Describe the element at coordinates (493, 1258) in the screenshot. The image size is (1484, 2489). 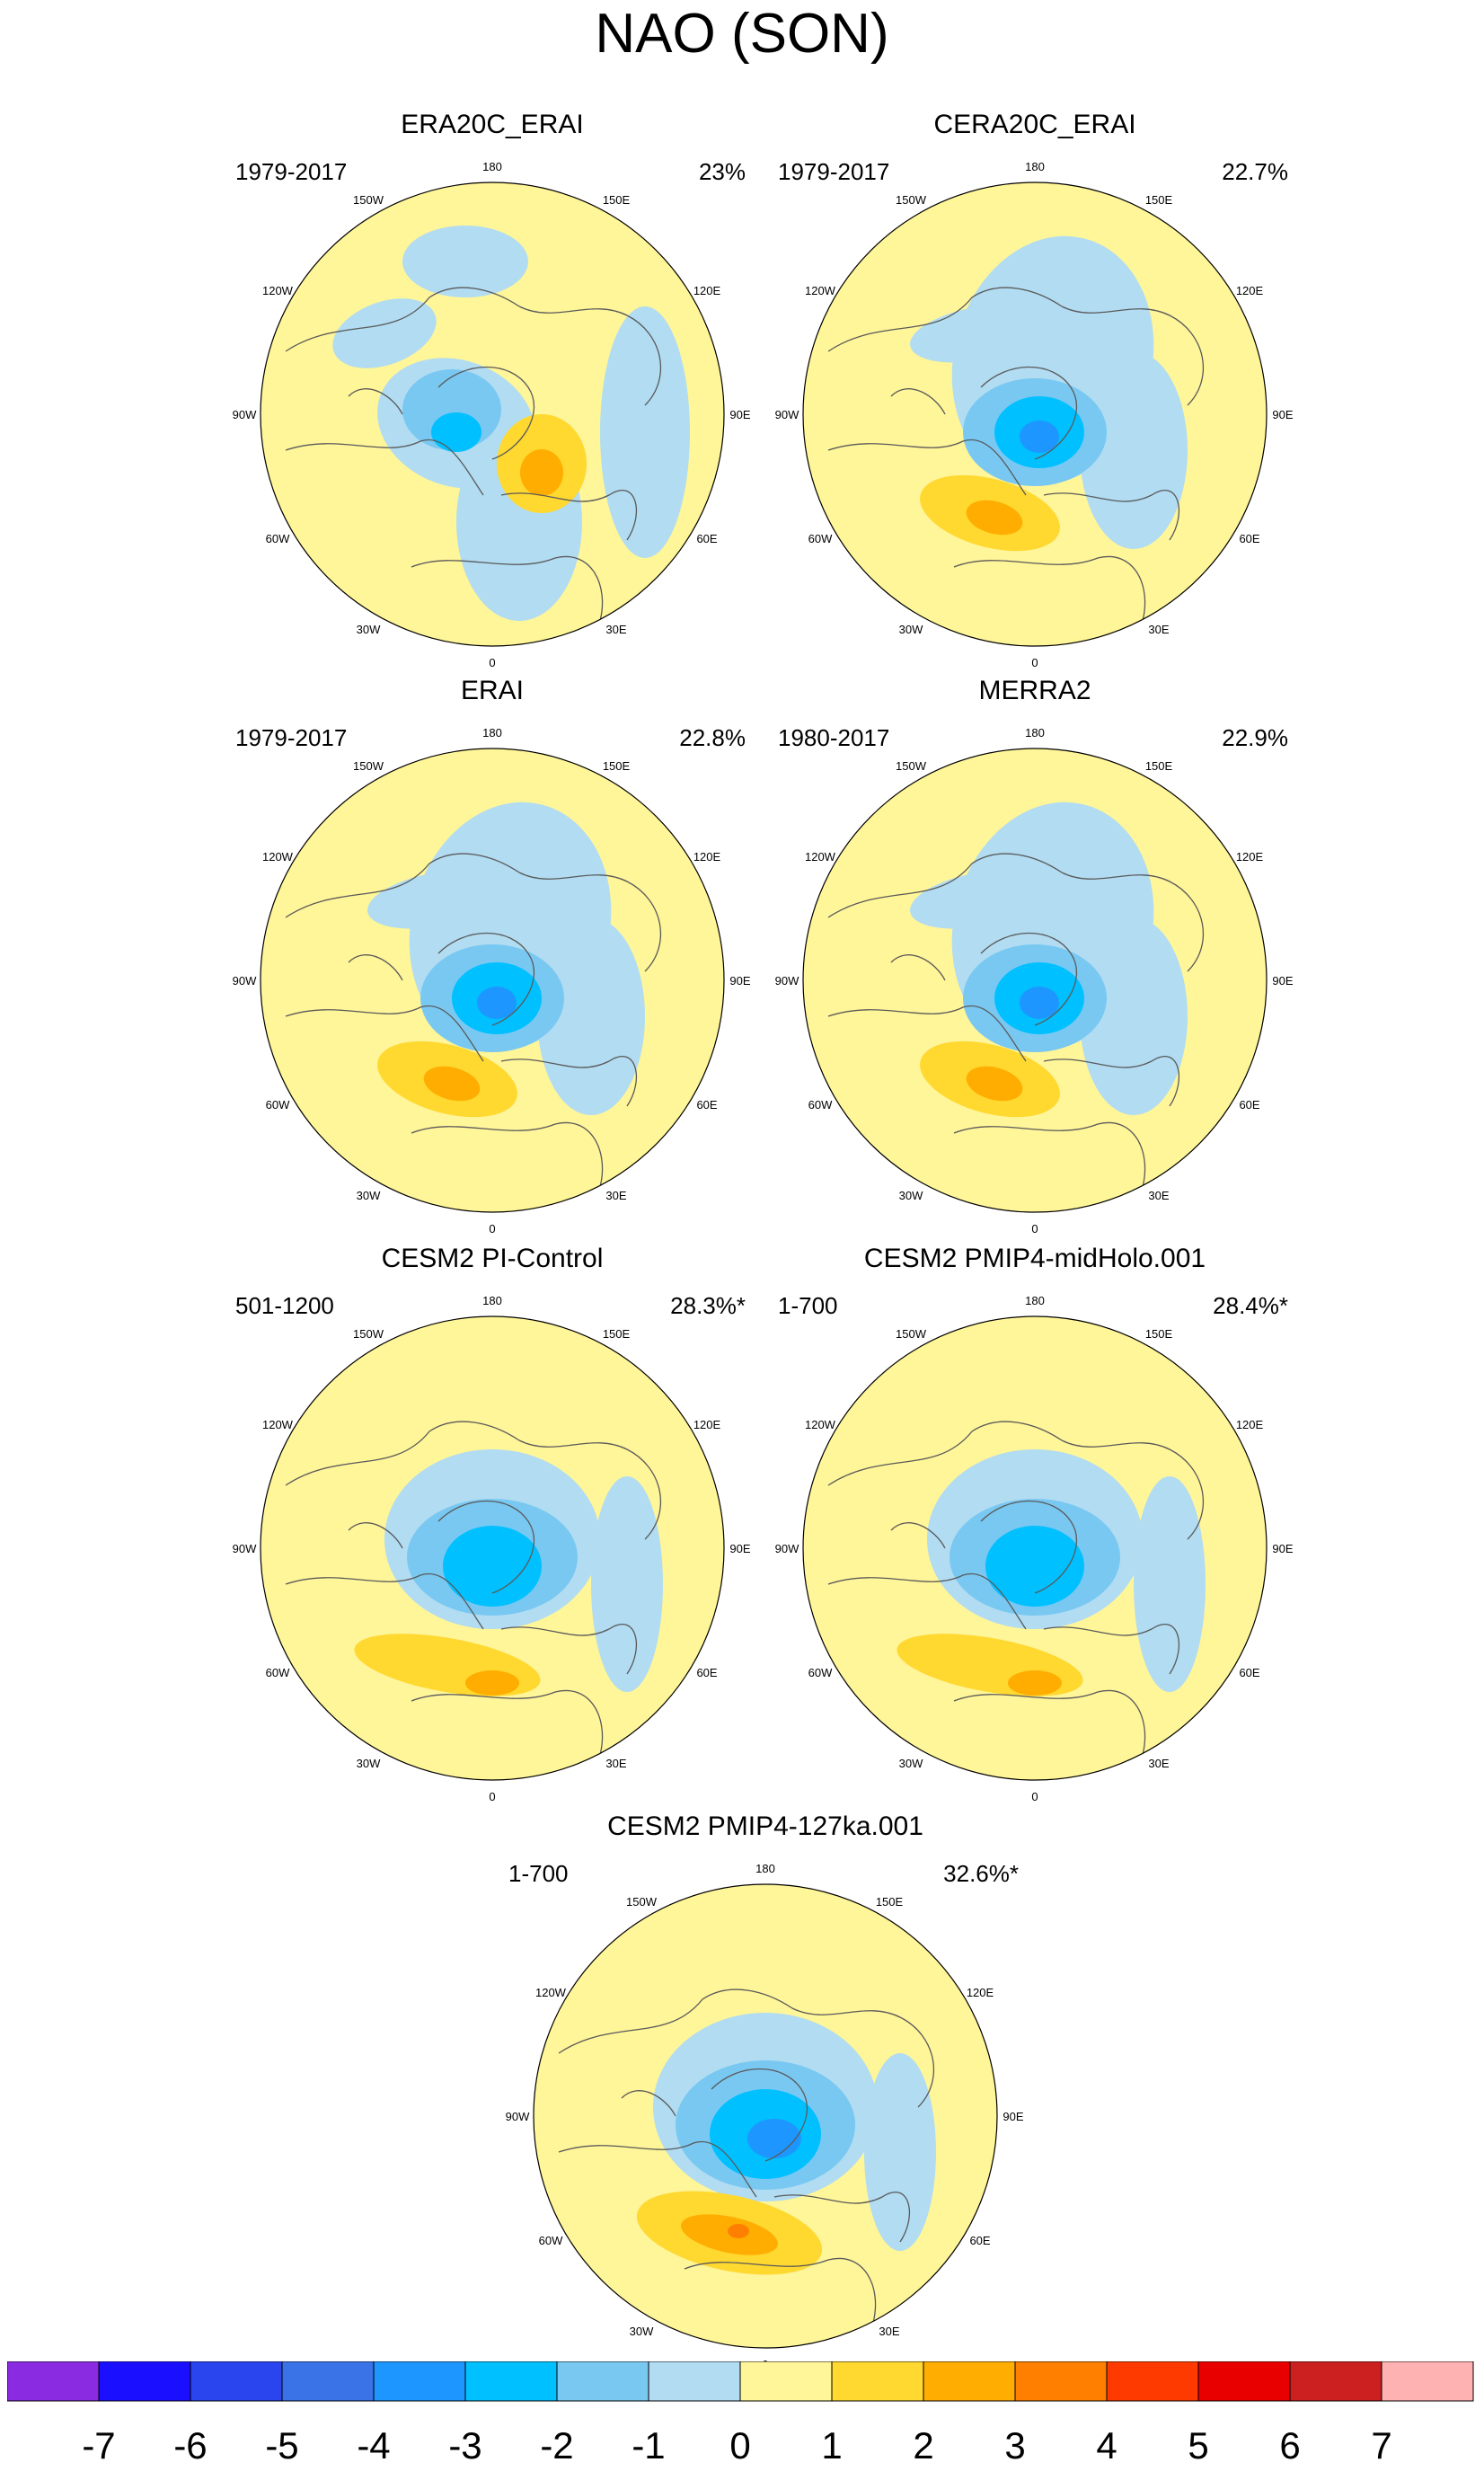
I see `panel-title: CESM2 PI-Control` at that location.